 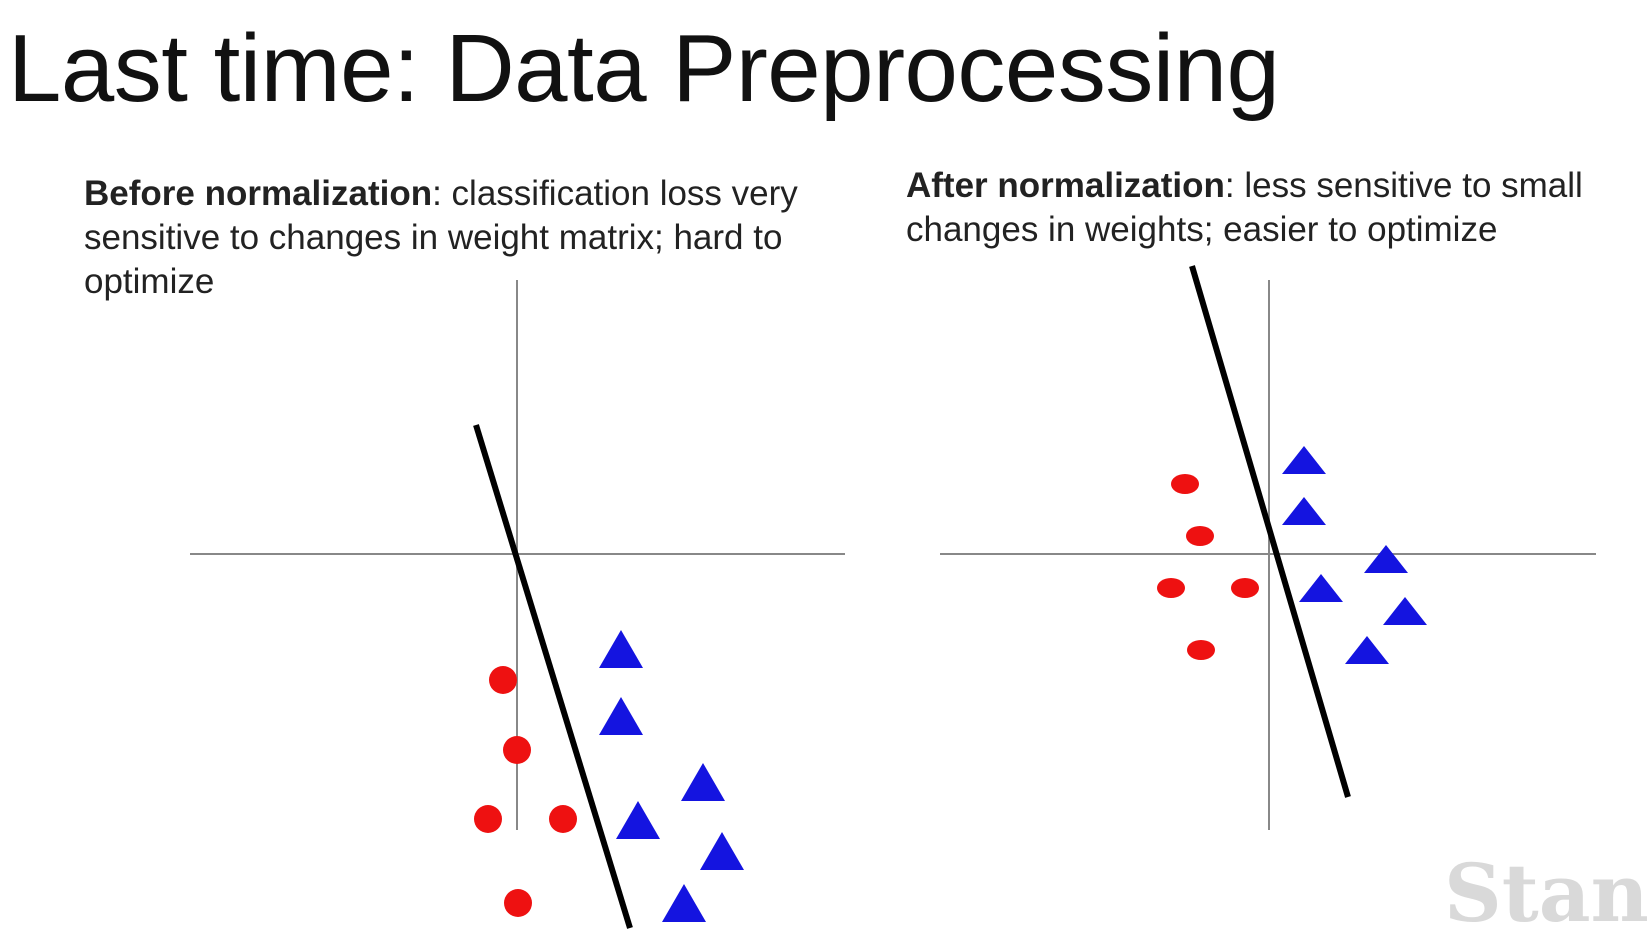 What do you see at coordinates (1547, 893) in the screenshot?
I see `stanford-watermark: Stanf` at bounding box center [1547, 893].